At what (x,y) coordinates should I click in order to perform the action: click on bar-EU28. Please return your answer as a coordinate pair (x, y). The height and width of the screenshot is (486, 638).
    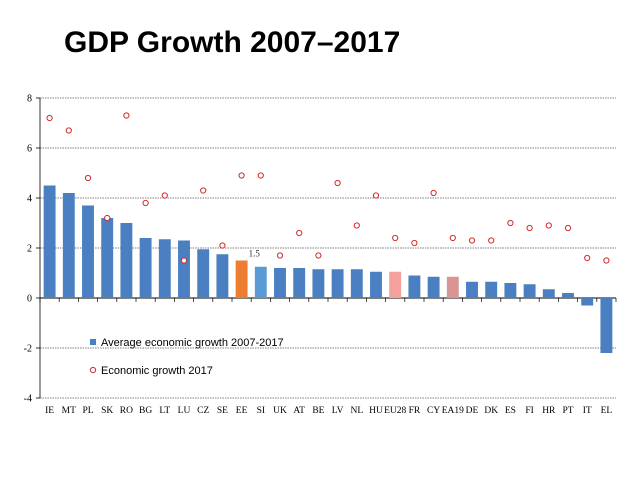
    Looking at the image, I should click on (395, 284).